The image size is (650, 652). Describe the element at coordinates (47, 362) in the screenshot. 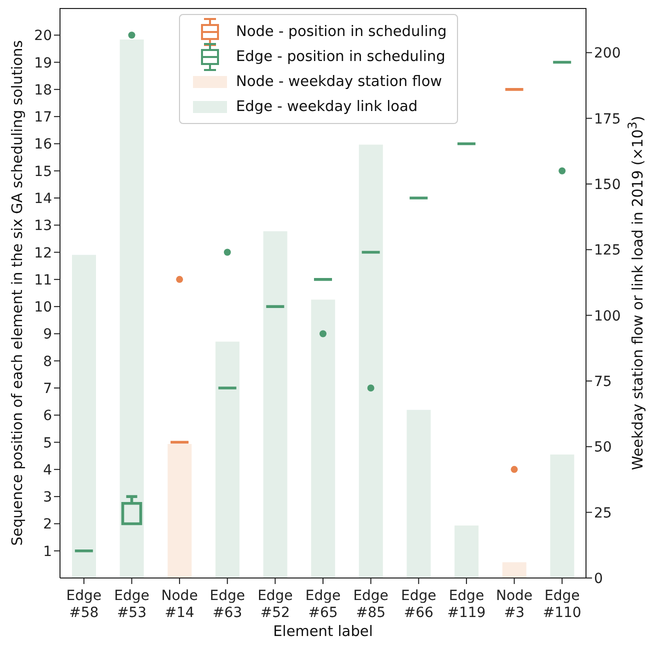

I see `y-tick-label: 8` at that location.